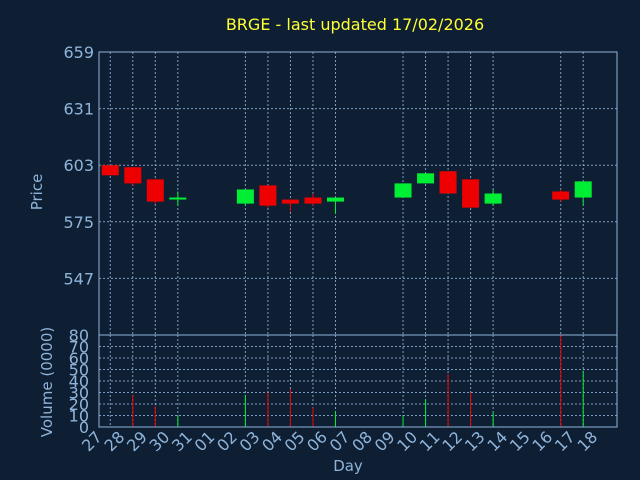 This screenshot has height=480, width=640. Describe the element at coordinates (346, 189) in the screenshot. I see `candles` at that location.